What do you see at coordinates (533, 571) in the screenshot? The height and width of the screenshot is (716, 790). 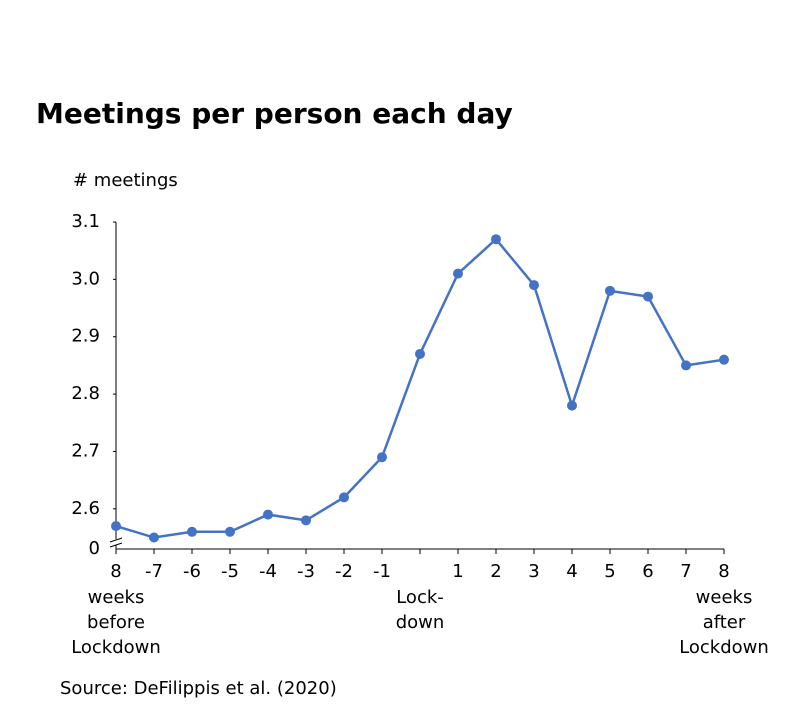 I see `x-tick-label: 3` at bounding box center [533, 571].